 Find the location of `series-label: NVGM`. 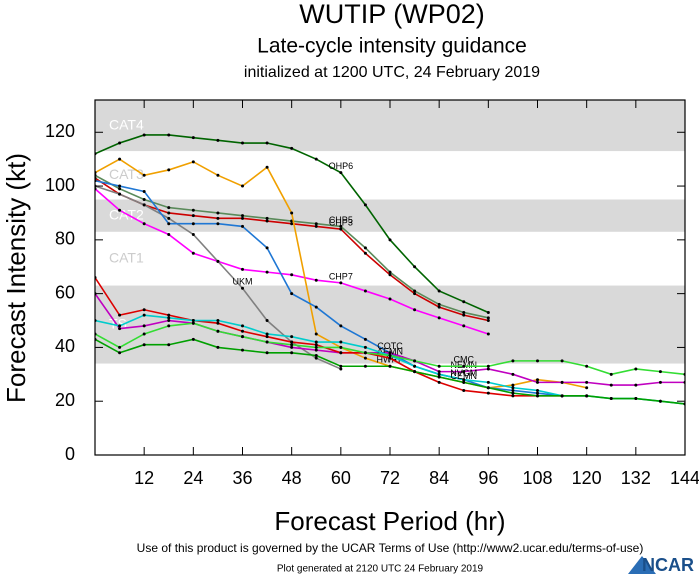

series-label: NVGM is located at coordinates (463, 373).